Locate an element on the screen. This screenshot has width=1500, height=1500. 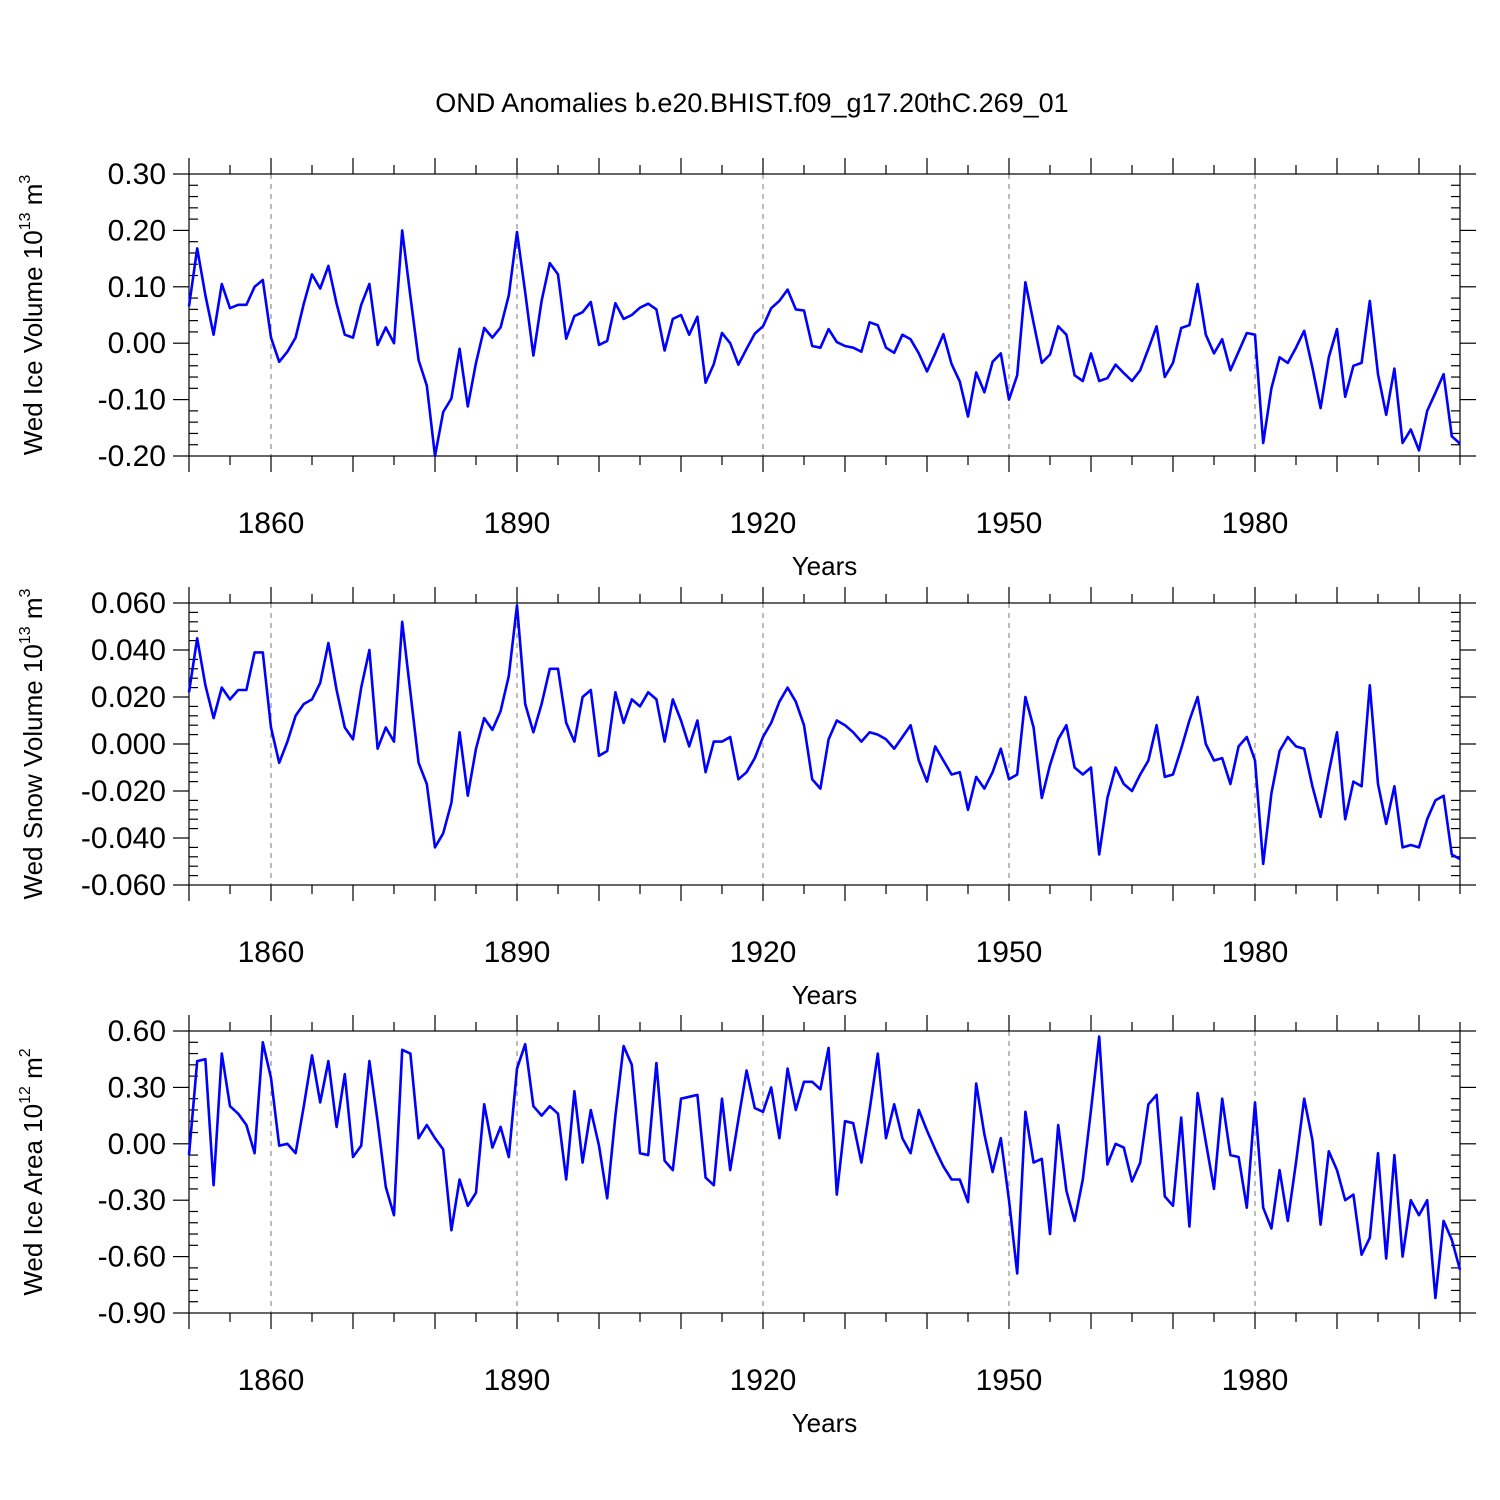
y-tick-label: 0.20 is located at coordinates (137, 230).